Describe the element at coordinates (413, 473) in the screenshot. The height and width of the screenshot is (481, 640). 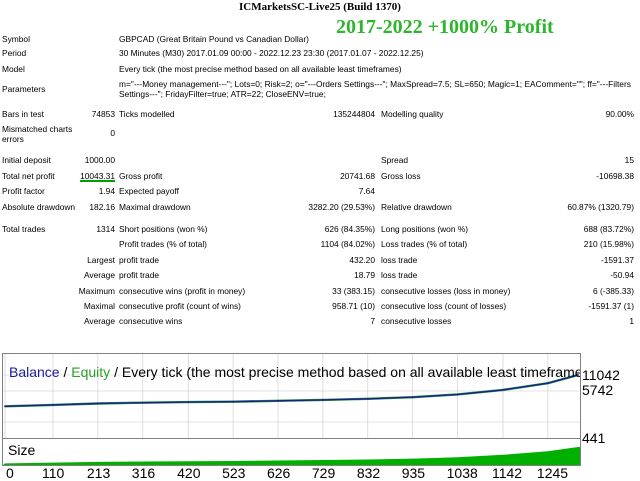
I see `x-tick-label: 935` at that location.